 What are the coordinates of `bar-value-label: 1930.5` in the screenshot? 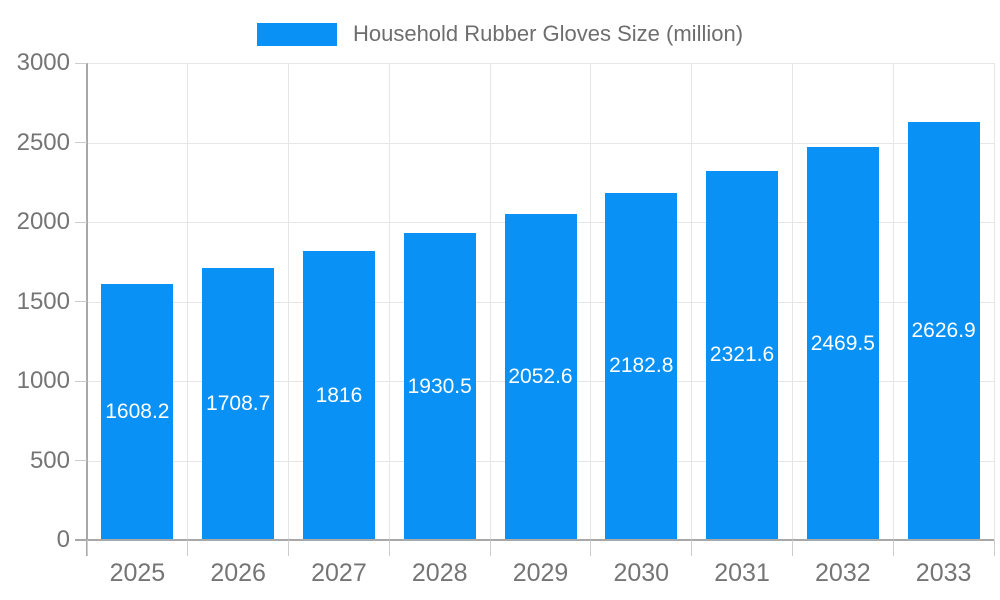 It's located at (439, 386).